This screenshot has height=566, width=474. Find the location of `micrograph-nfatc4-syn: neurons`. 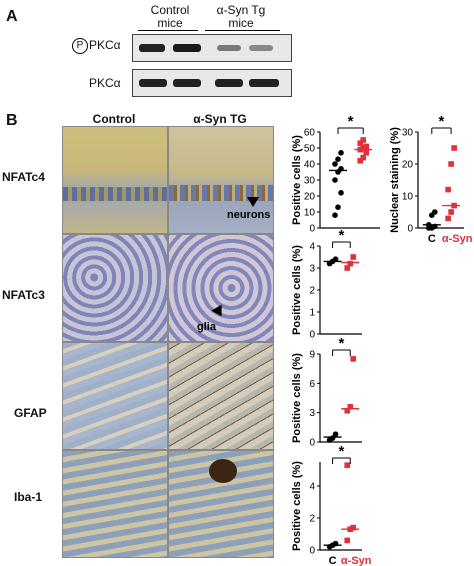

micrograph-nfatc4-syn: neurons is located at coordinates (221, 180).